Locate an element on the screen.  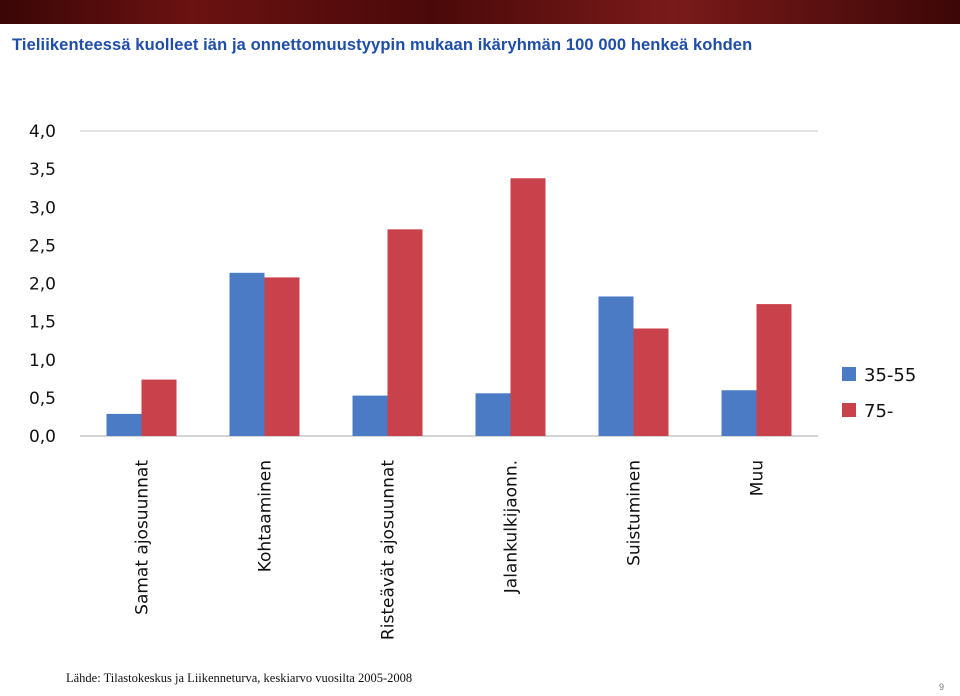
y-tick-label: 3,5 is located at coordinates (42, 170).